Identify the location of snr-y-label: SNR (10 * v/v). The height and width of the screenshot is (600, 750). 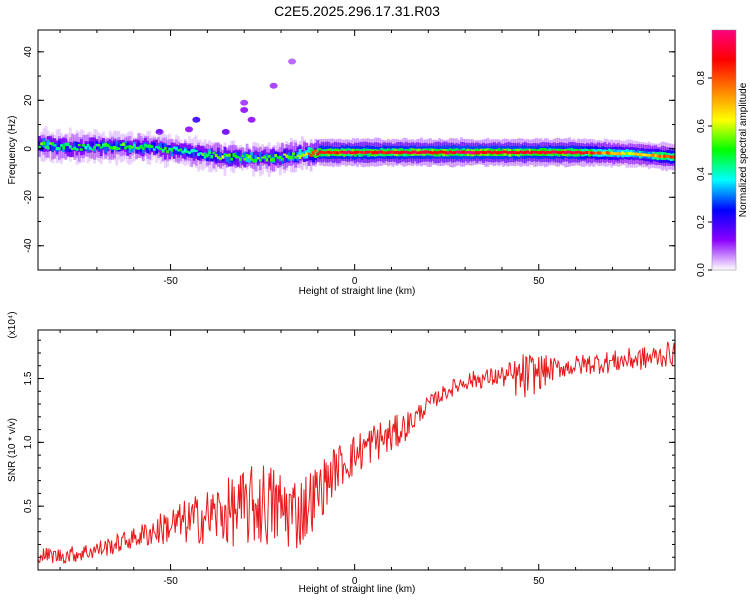
(12, 450).